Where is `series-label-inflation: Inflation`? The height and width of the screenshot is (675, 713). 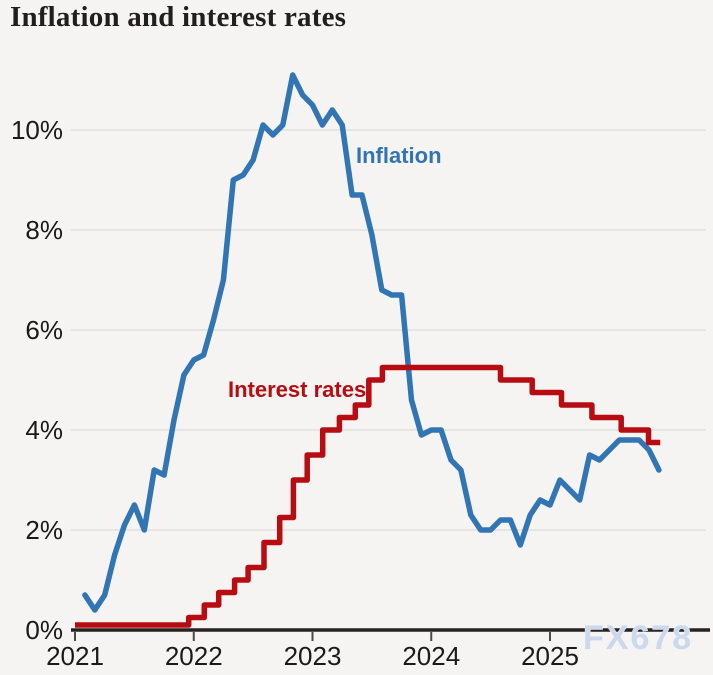
series-label-inflation: Inflation is located at coordinates (399, 155).